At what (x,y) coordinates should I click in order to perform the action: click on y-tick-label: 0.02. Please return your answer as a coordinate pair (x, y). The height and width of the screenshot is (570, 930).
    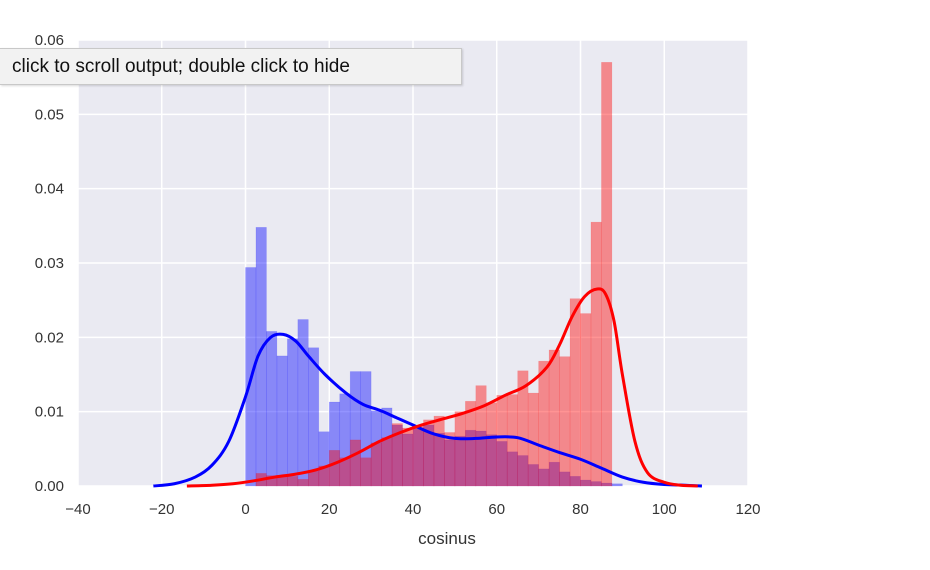
    Looking at the image, I should click on (49, 337).